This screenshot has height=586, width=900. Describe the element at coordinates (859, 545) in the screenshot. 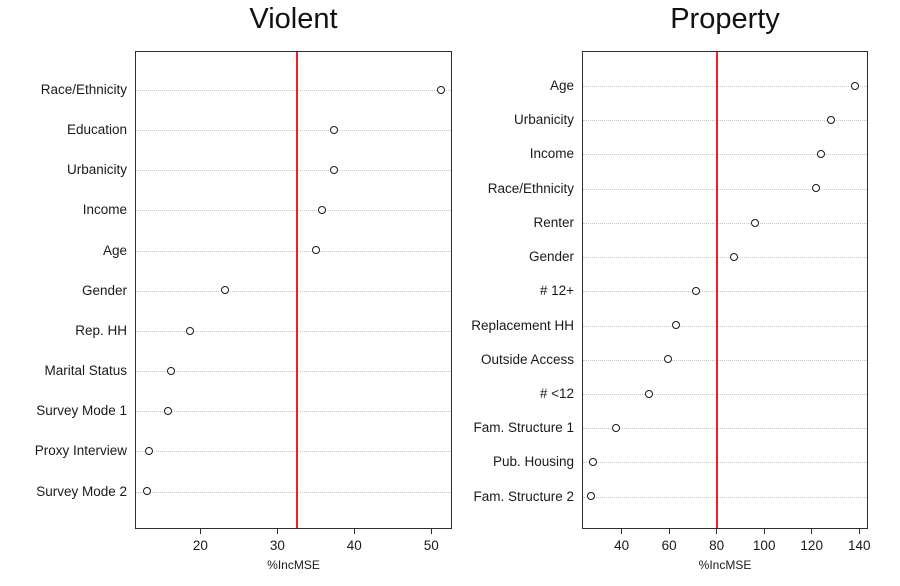

I see `x-axis-tick-label: 140` at that location.